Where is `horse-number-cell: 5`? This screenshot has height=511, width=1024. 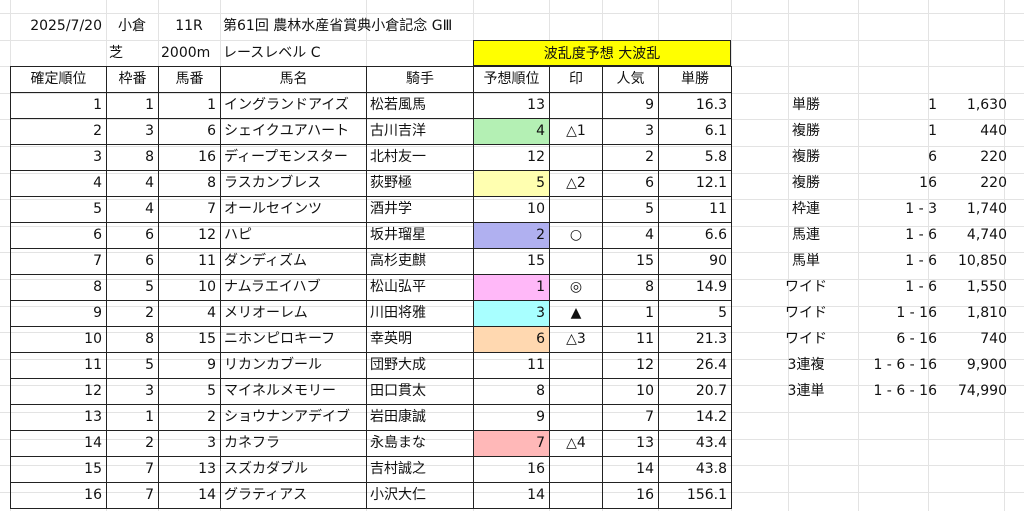 horse-number-cell: 5 is located at coordinates (189, 391).